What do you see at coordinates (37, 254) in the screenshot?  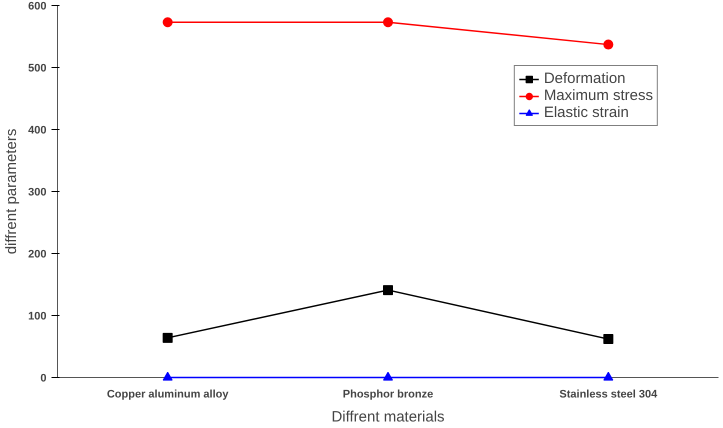 I see `y-tick-label: 200` at bounding box center [37, 254].